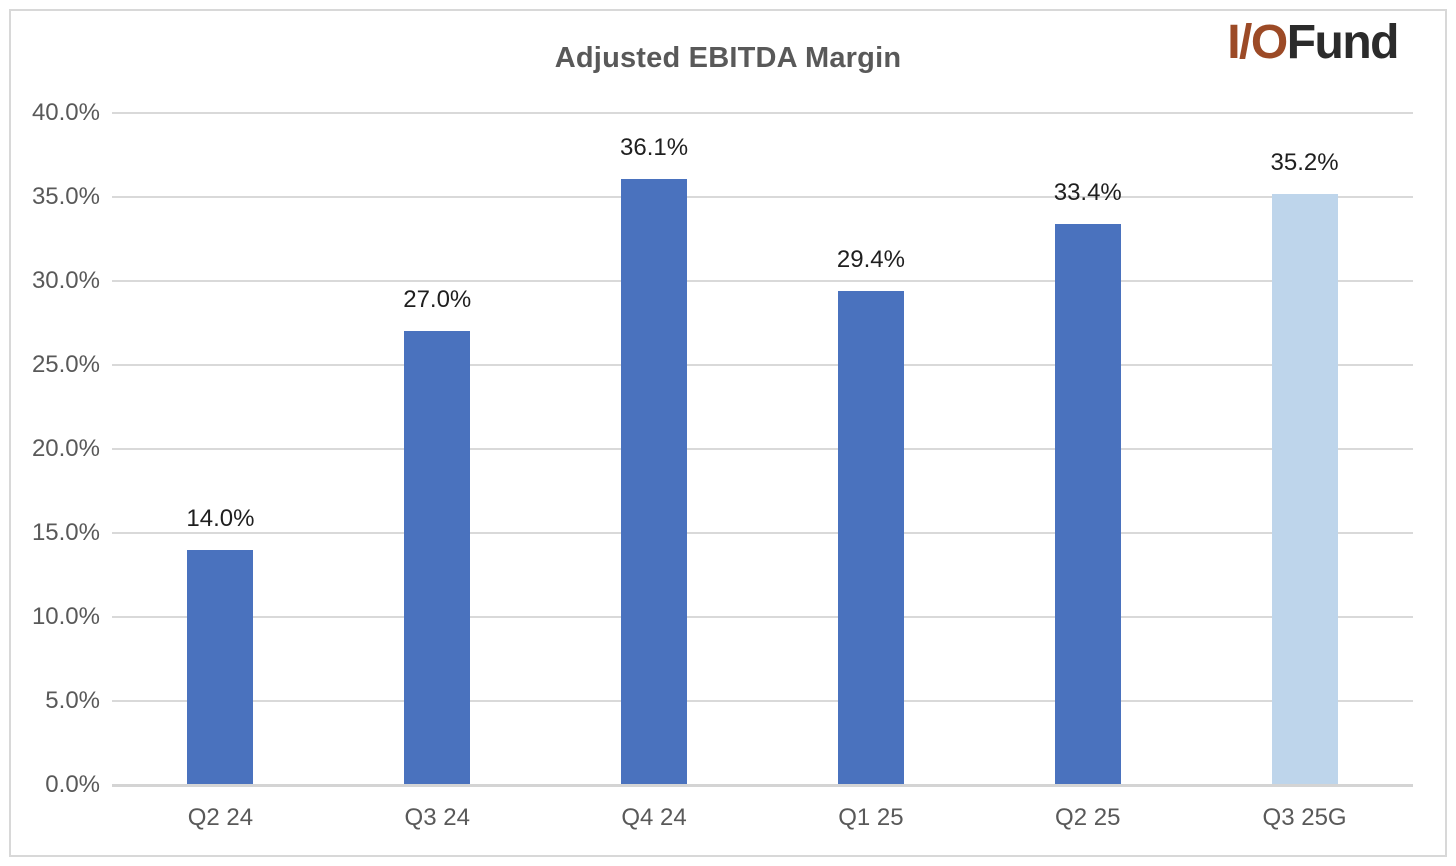  Describe the element at coordinates (870, 260) in the screenshot. I see `bar-value-label: 29.4%` at that location.